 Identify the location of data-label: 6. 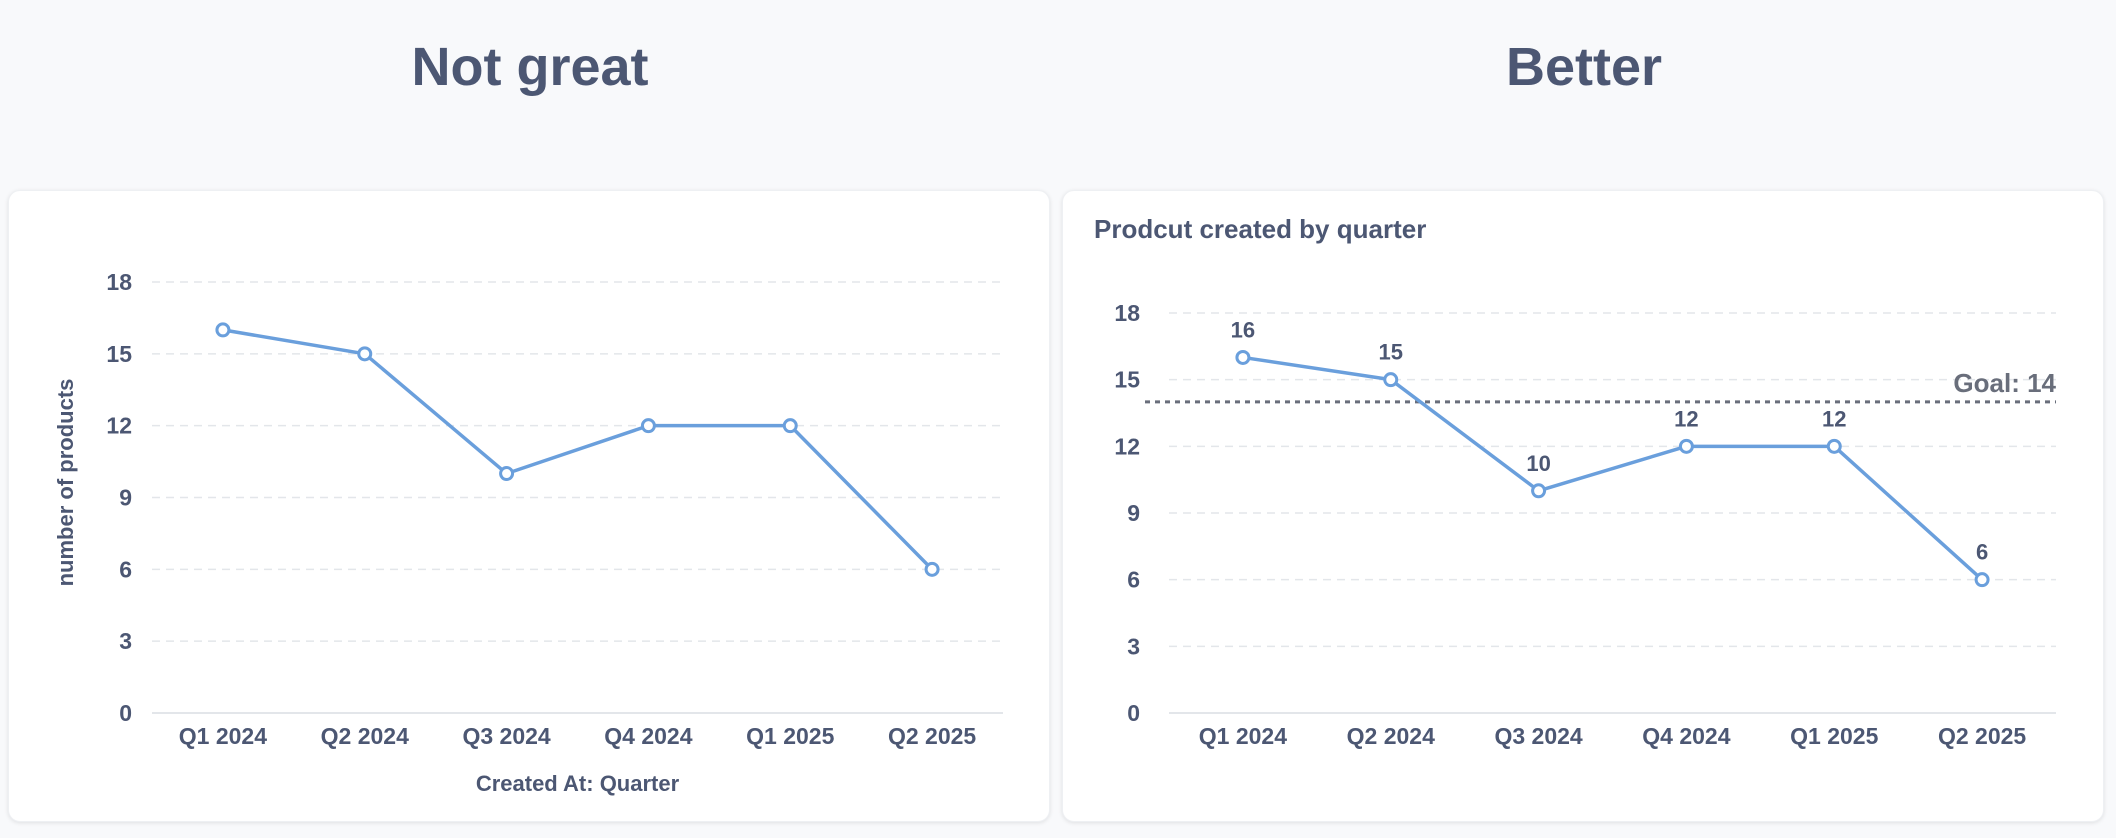
(1982, 552).